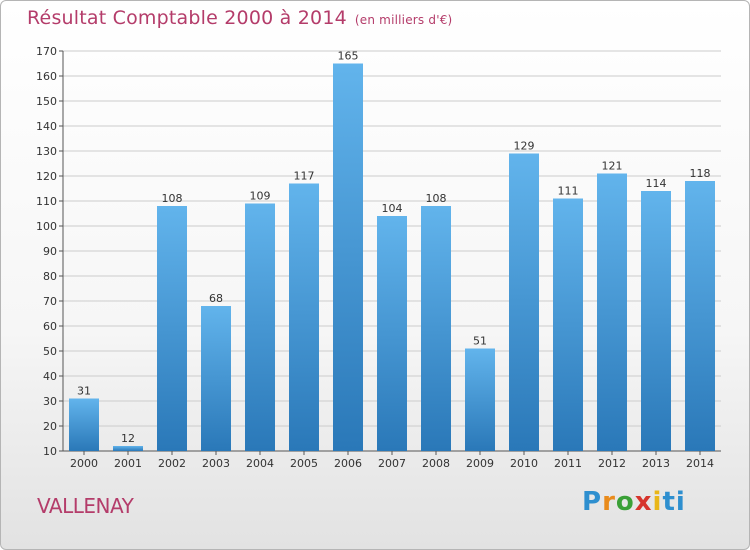  Describe the element at coordinates (700, 173) in the screenshot. I see `data-label-2014: 118` at that location.